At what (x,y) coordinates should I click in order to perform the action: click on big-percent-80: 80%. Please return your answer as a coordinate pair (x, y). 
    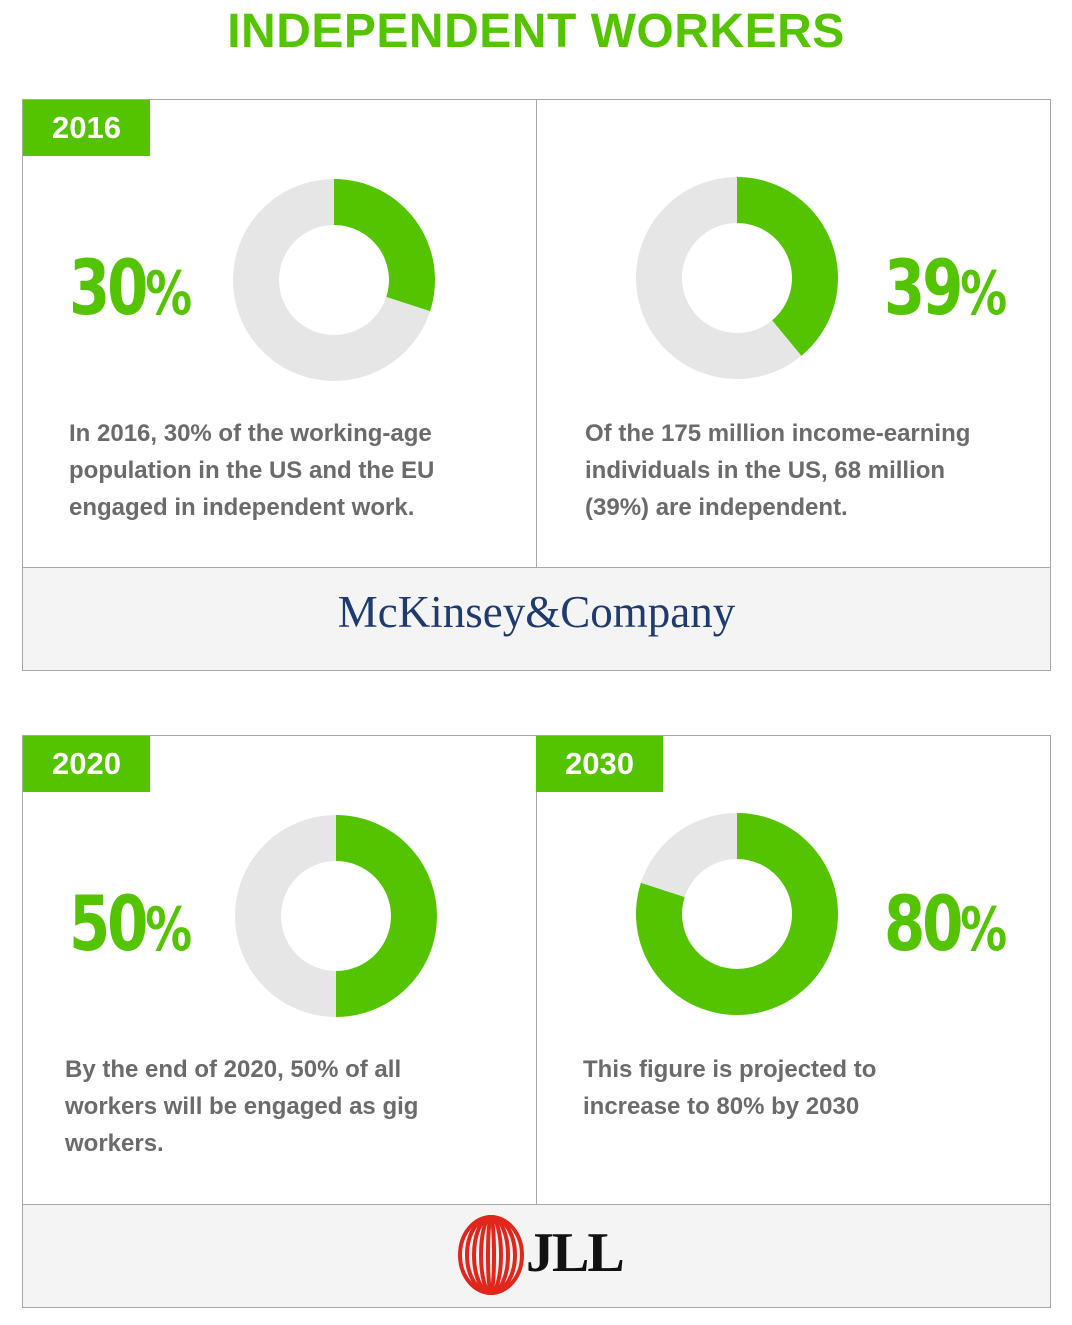
    Looking at the image, I should click on (945, 924).